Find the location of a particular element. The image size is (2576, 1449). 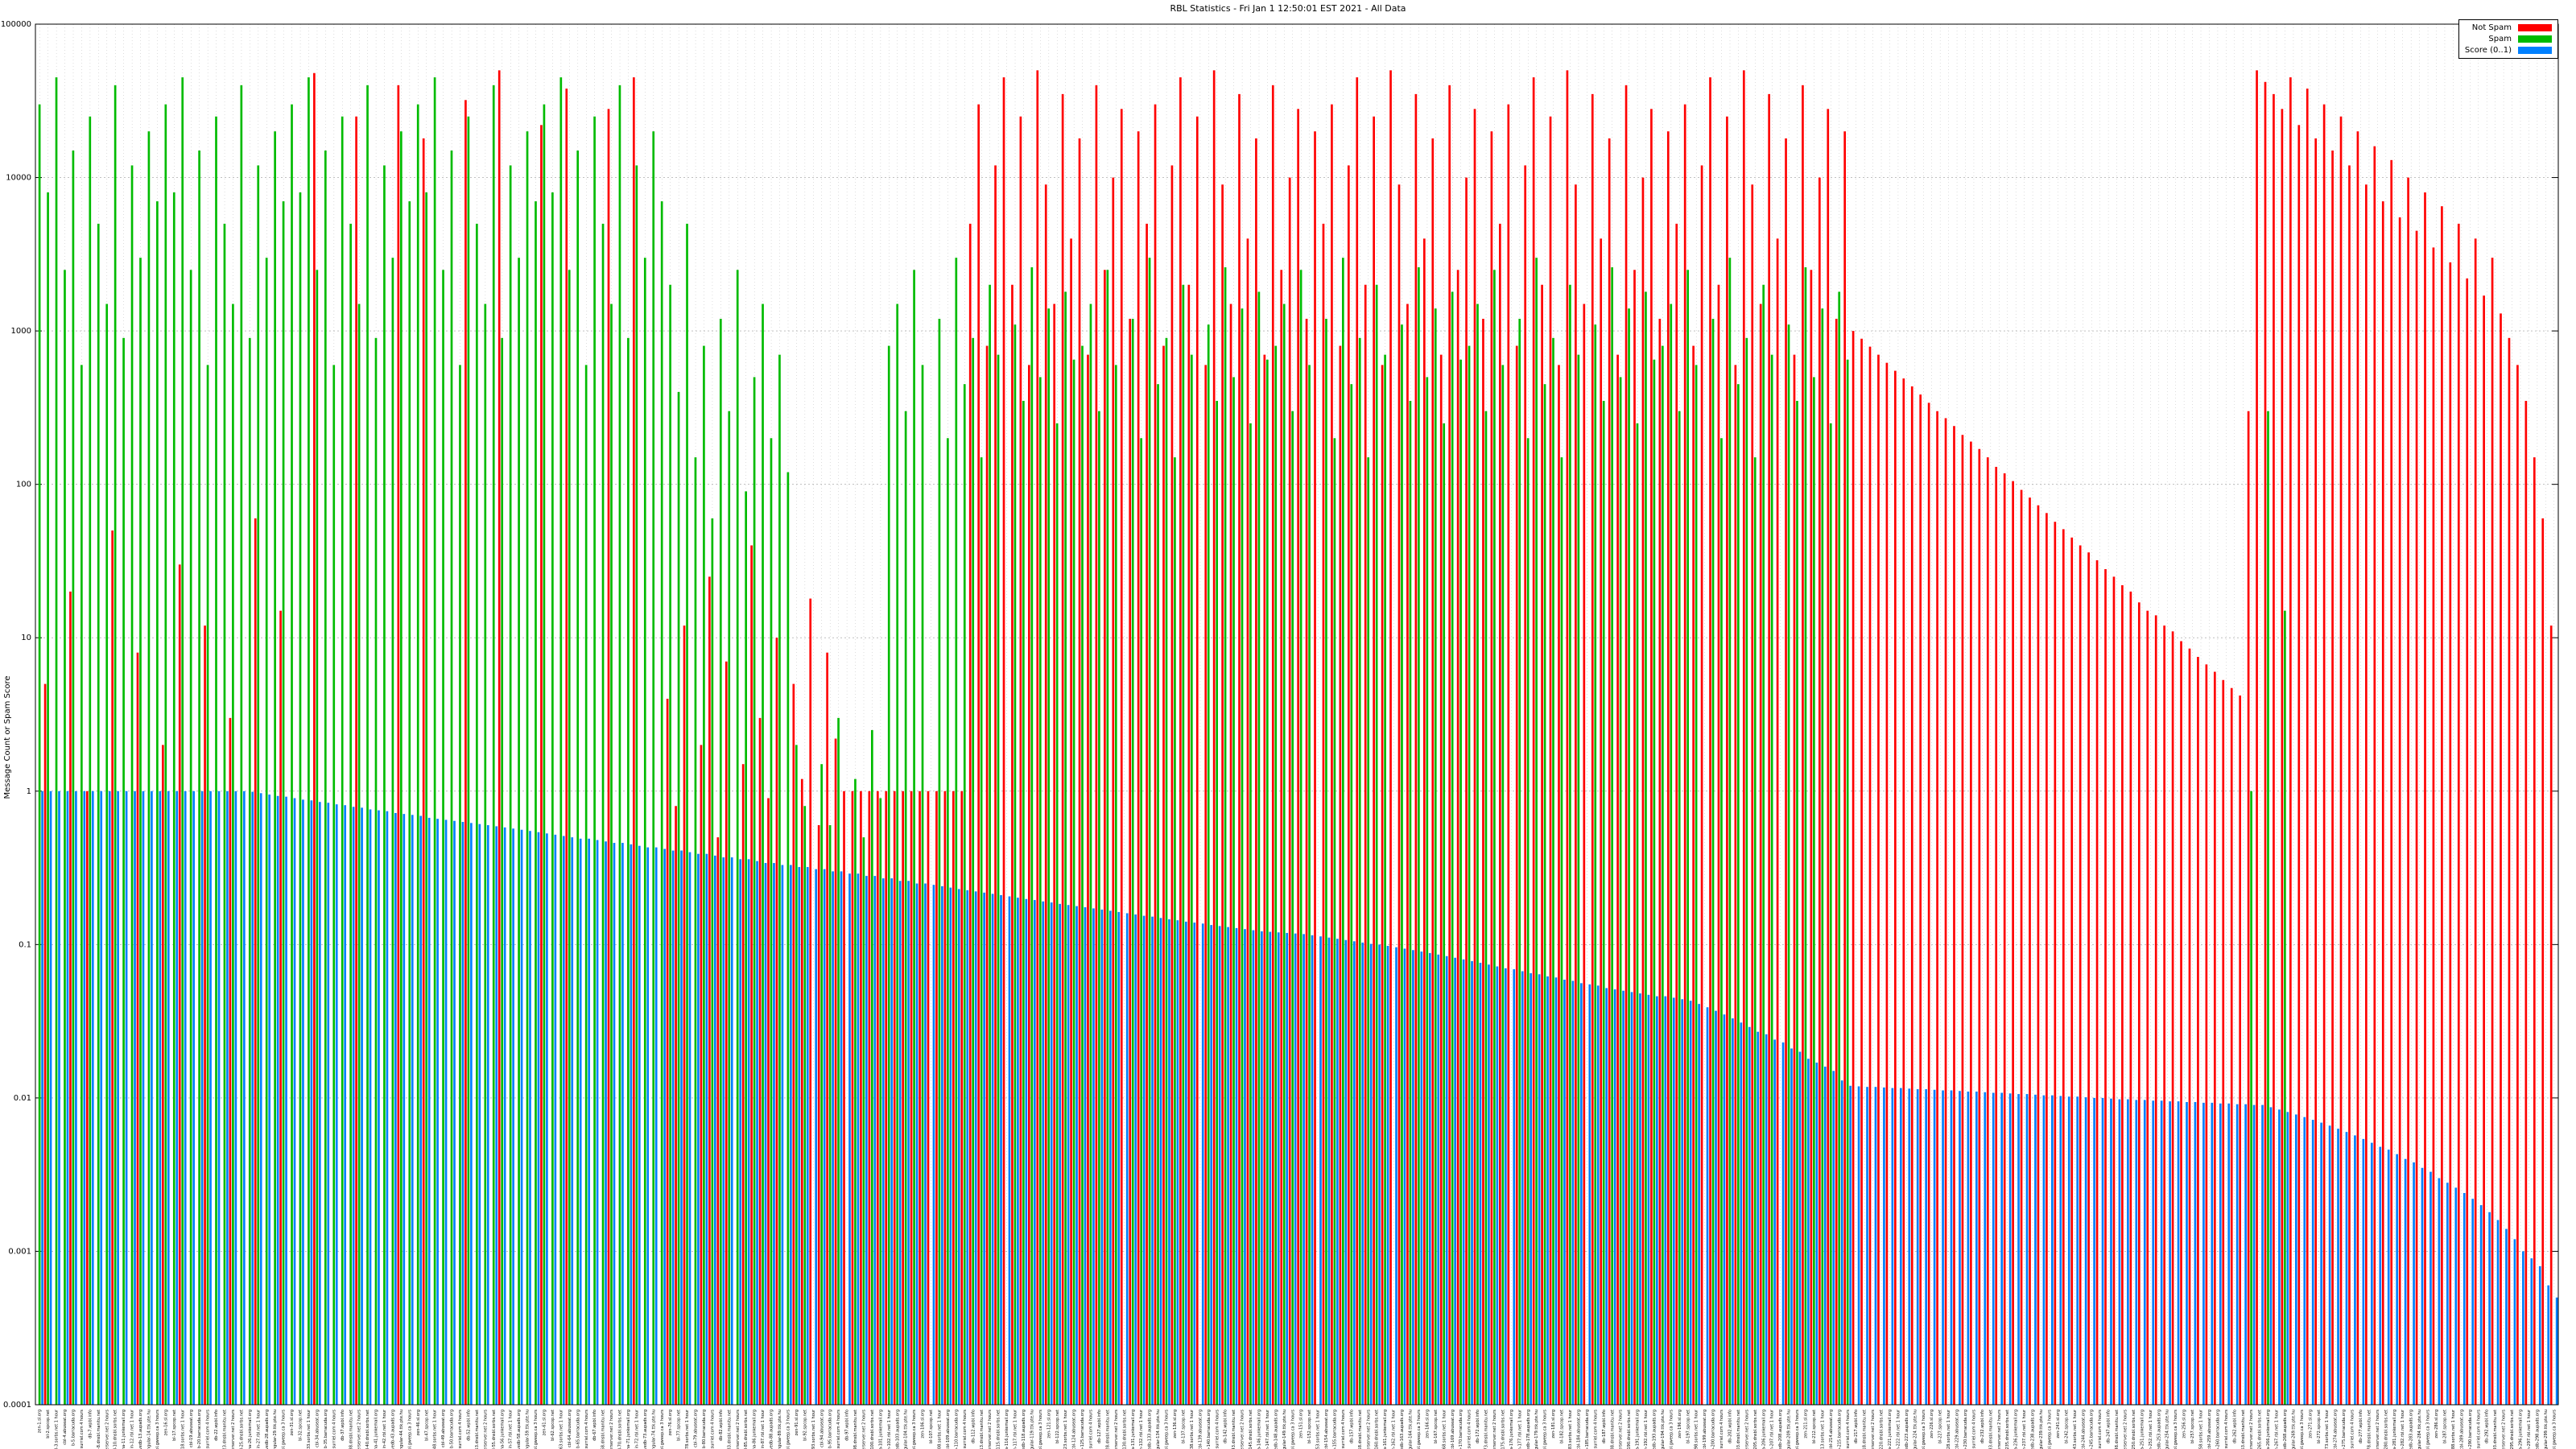

svg-text: 0.01 is located at coordinates (22, 1098).